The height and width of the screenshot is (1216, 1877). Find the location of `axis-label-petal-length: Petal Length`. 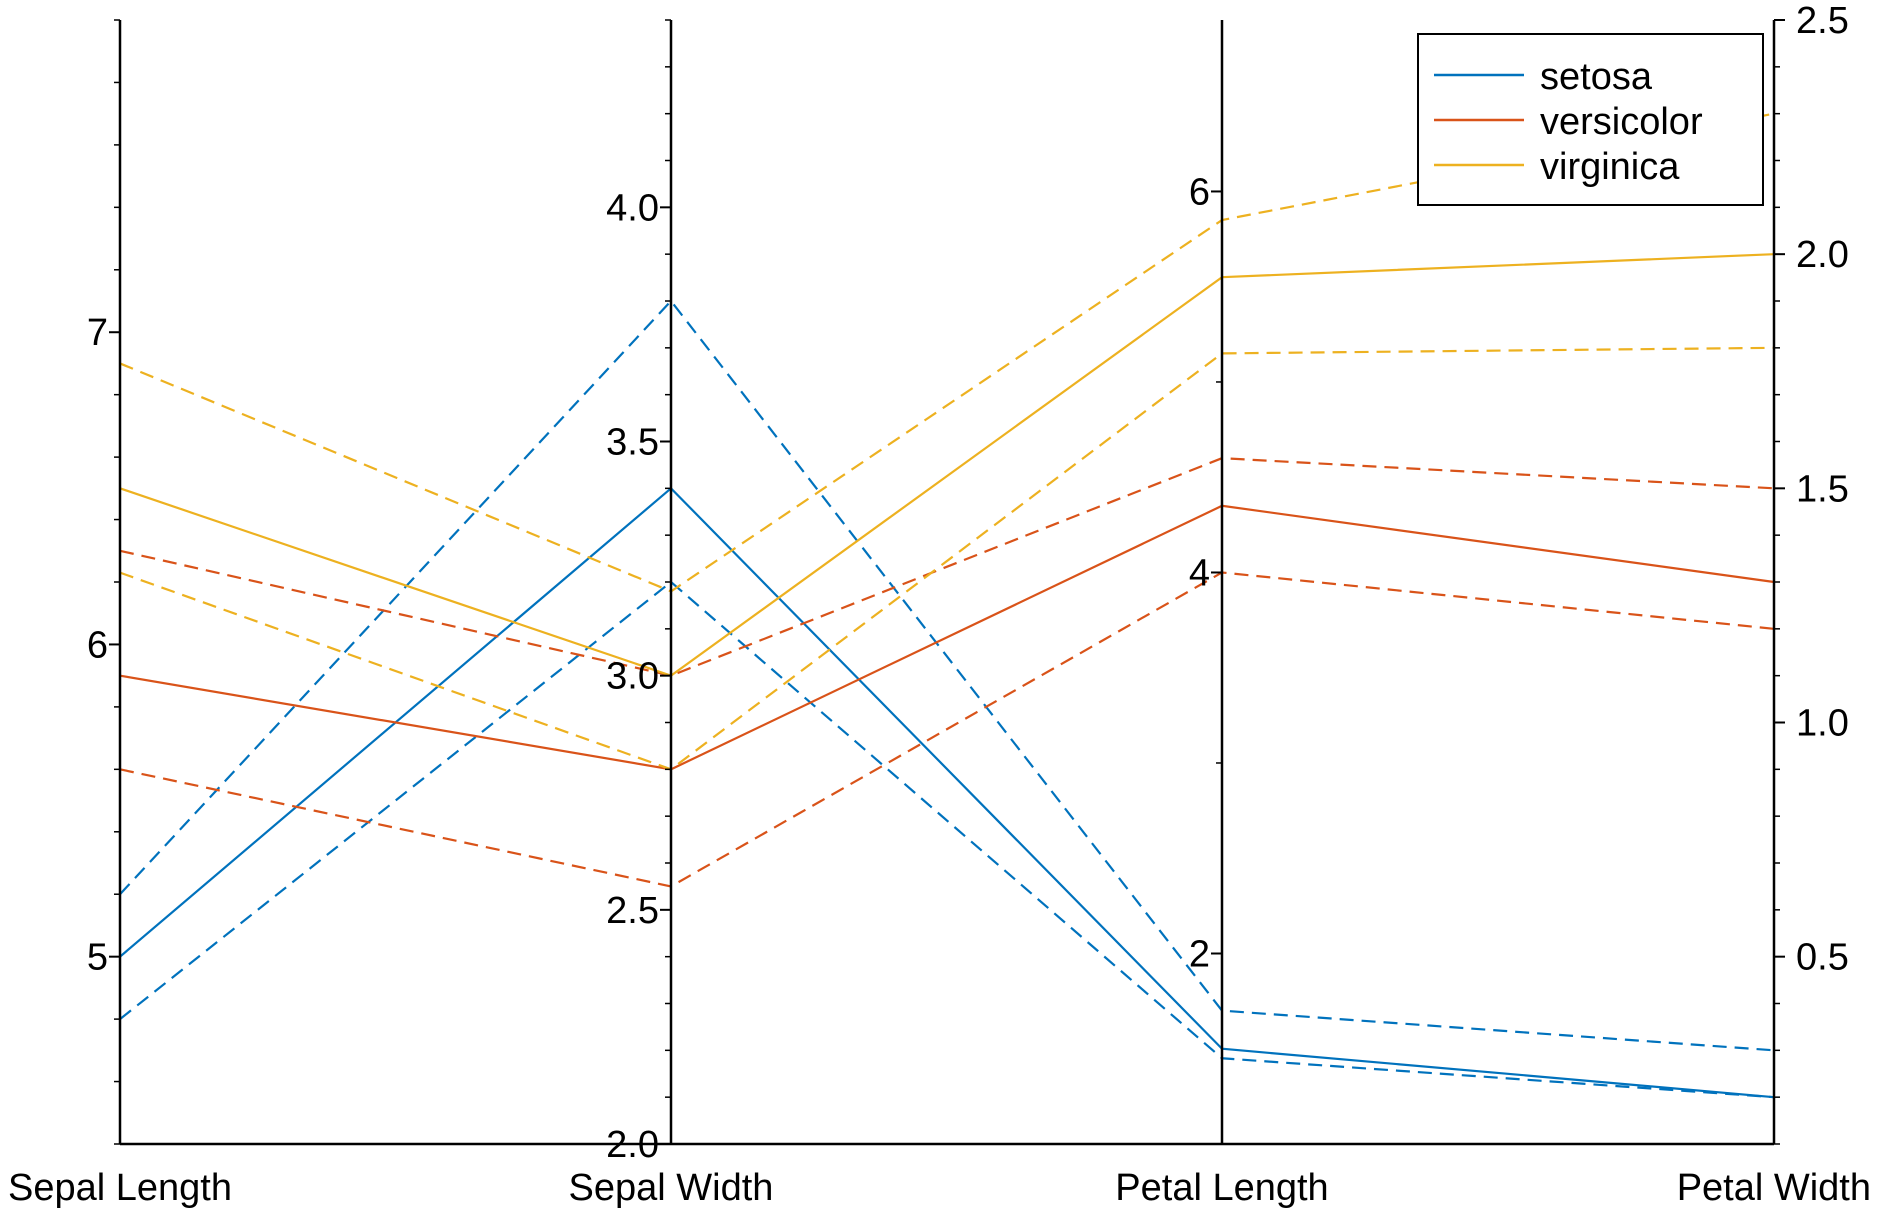

axis-label-petal-length: Petal Length is located at coordinates (1221, 1188).